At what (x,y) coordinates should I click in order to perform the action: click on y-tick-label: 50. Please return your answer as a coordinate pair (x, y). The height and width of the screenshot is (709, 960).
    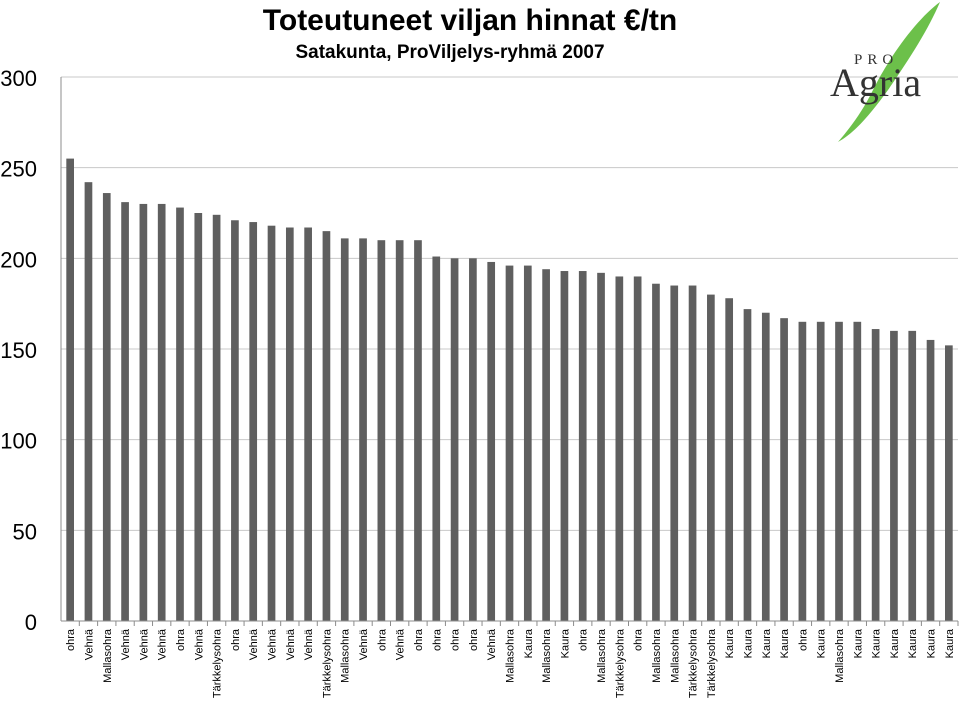
    Looking at the image, I should click on (25, 531).